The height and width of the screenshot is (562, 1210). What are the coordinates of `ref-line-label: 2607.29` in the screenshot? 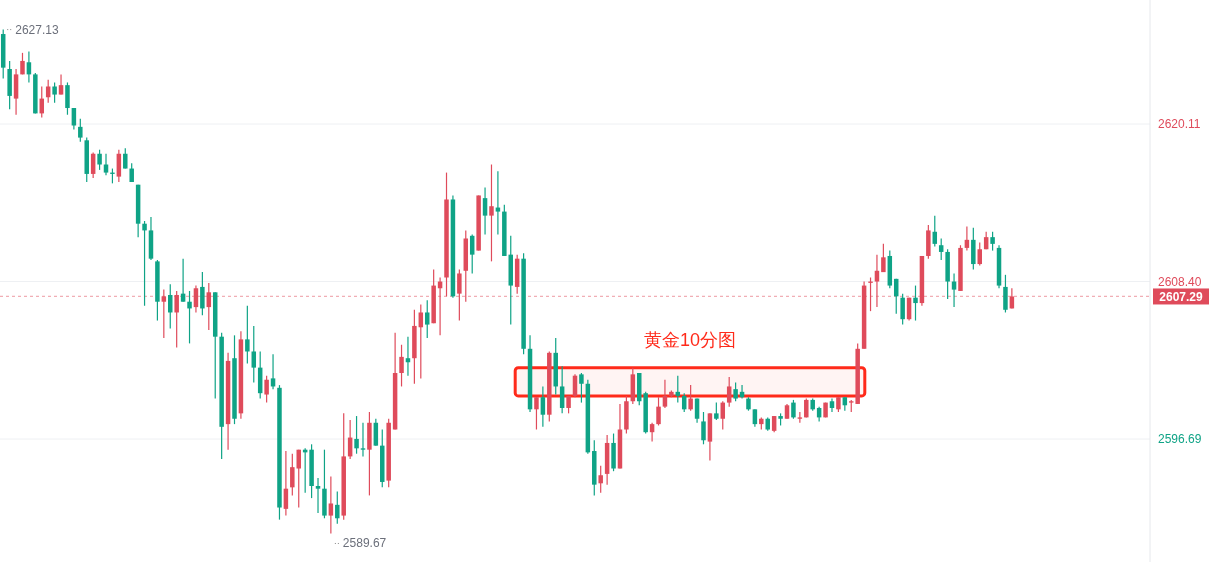 It's located at (1181, 296).